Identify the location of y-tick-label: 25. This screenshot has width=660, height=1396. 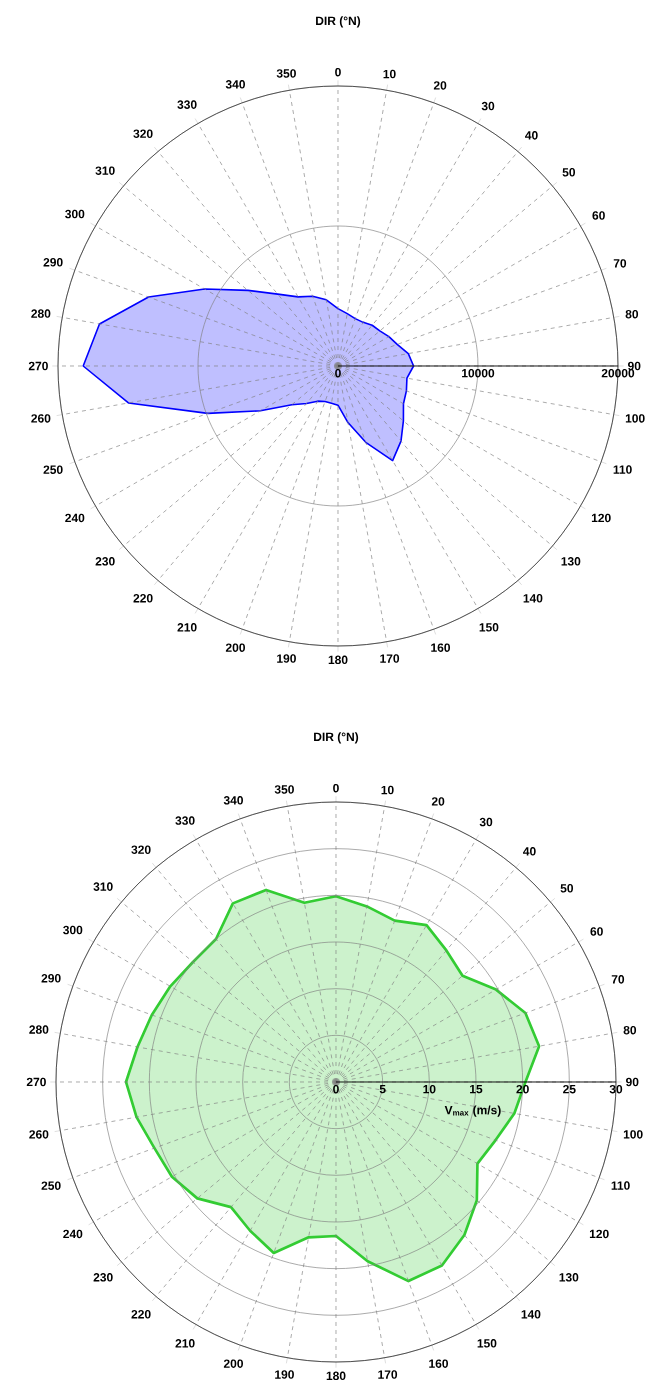
(569, 1089).